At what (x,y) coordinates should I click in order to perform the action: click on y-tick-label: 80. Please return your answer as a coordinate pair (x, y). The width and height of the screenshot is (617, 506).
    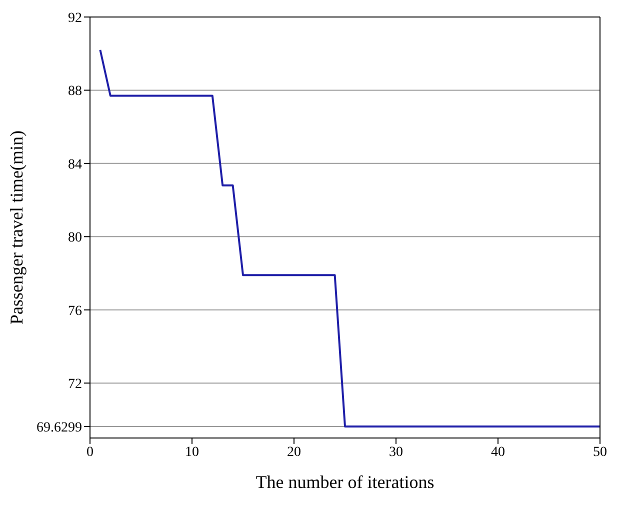
    Looking at the image, I should click on (75, 238).